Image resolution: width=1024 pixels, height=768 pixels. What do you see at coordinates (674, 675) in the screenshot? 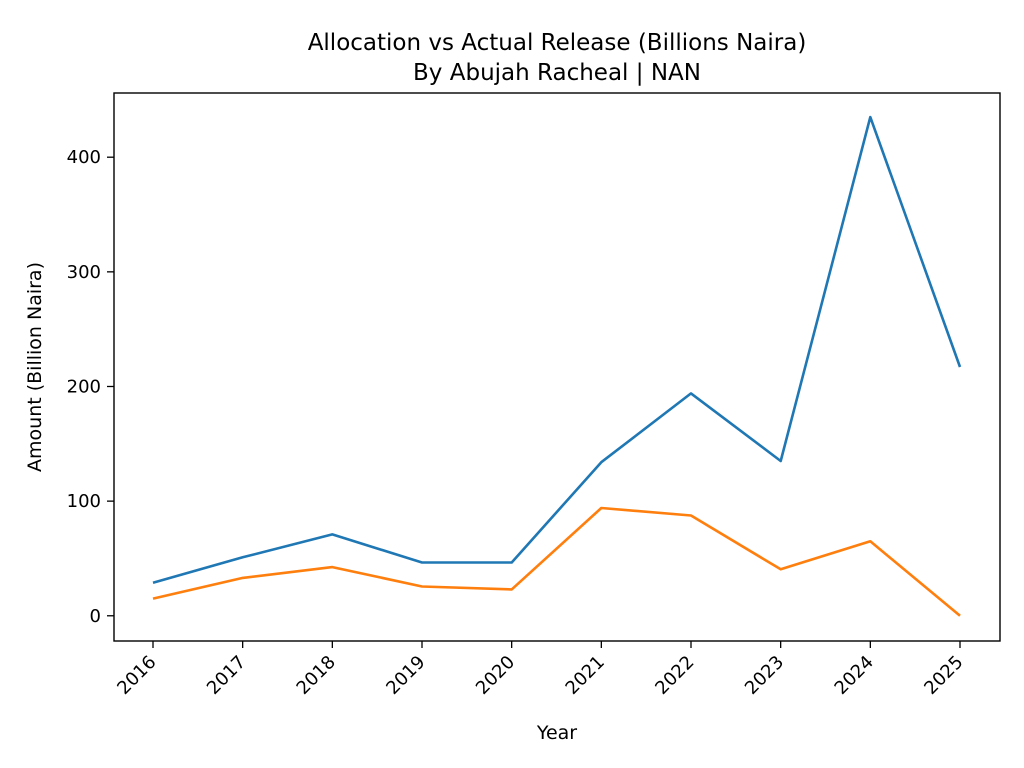
I see `x-tick-label: 2022` at bounding box center [674, 675].